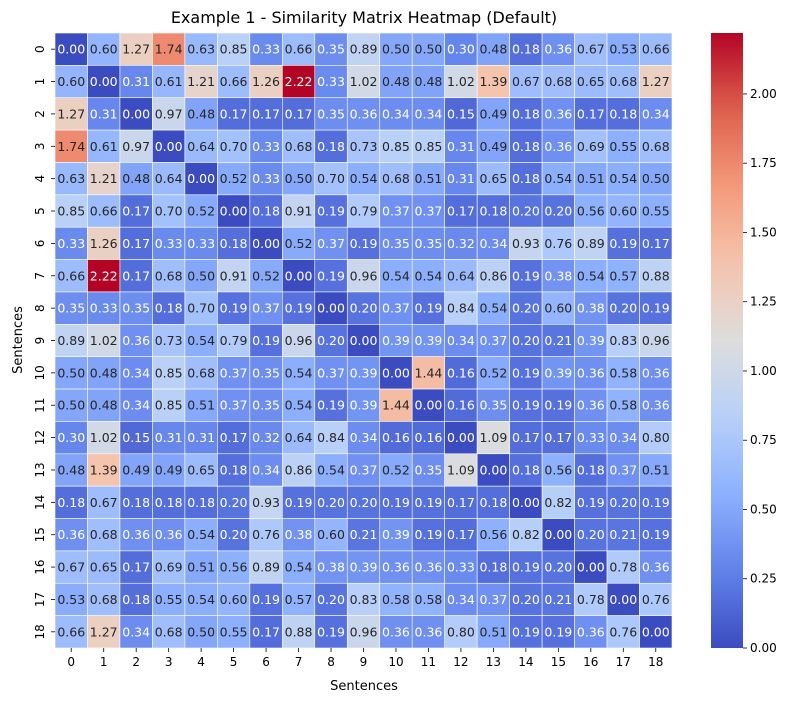 Image resolution: width=793 pixels, height=701 pixels. I want to click on cell-value-label: 1.21, so click(201, 81).